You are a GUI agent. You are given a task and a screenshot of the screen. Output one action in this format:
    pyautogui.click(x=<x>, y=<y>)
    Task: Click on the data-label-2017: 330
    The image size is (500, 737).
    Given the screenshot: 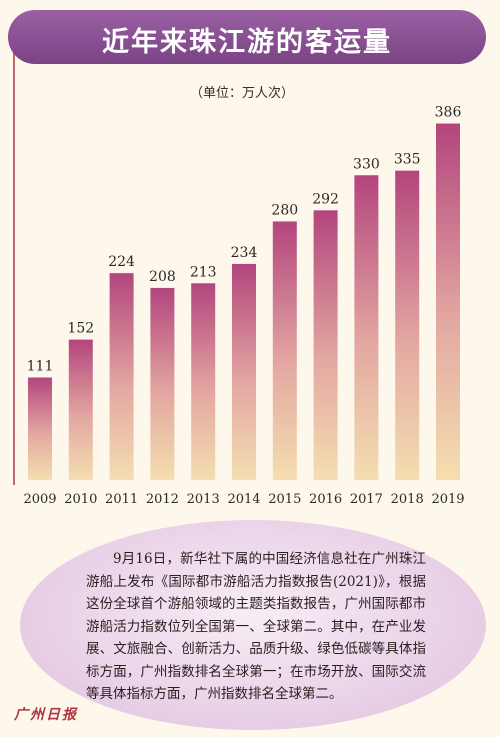 What is the action you would take?
    pyautogui.click(x=366, y=164)
    